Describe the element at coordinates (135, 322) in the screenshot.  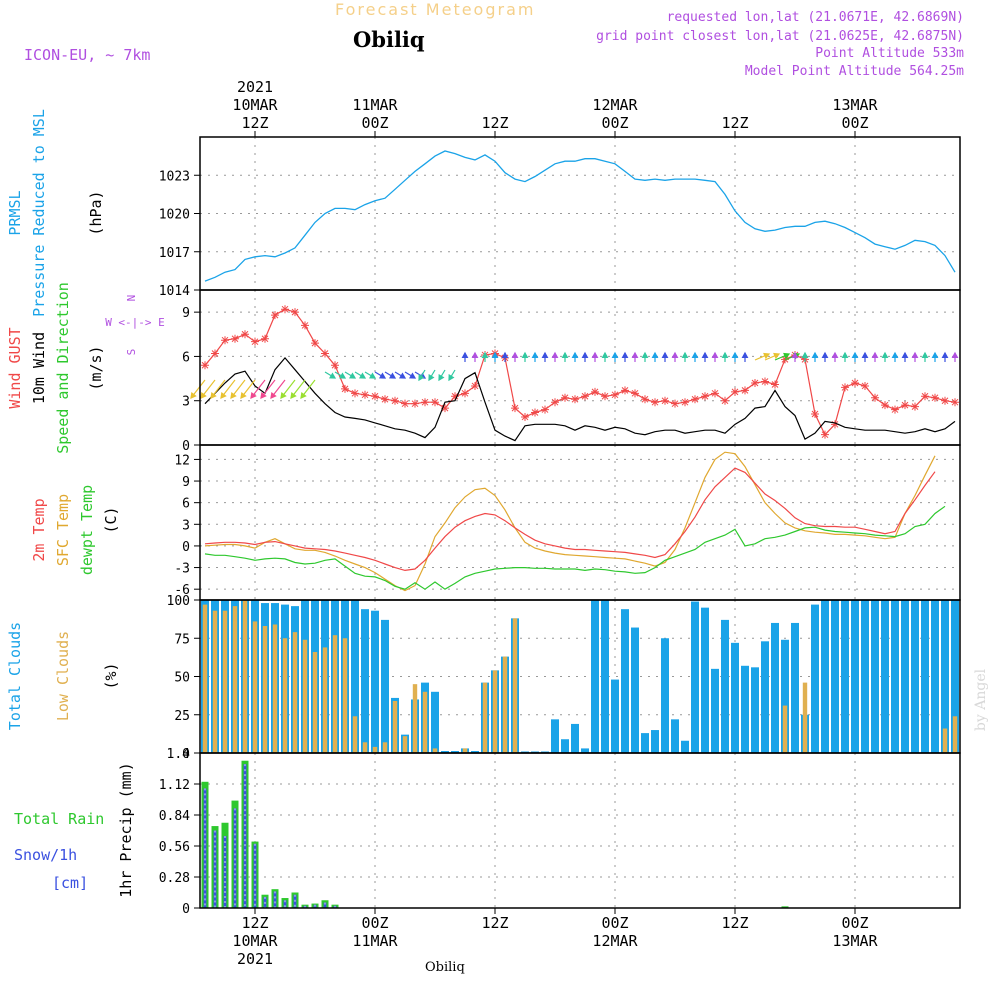
I see `direction-key-west-east: W <-|-> E` at that location.